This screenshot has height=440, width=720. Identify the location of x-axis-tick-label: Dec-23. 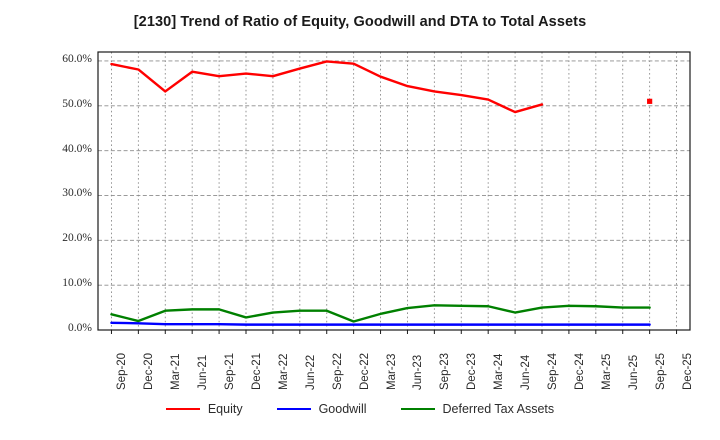
(472, 371).